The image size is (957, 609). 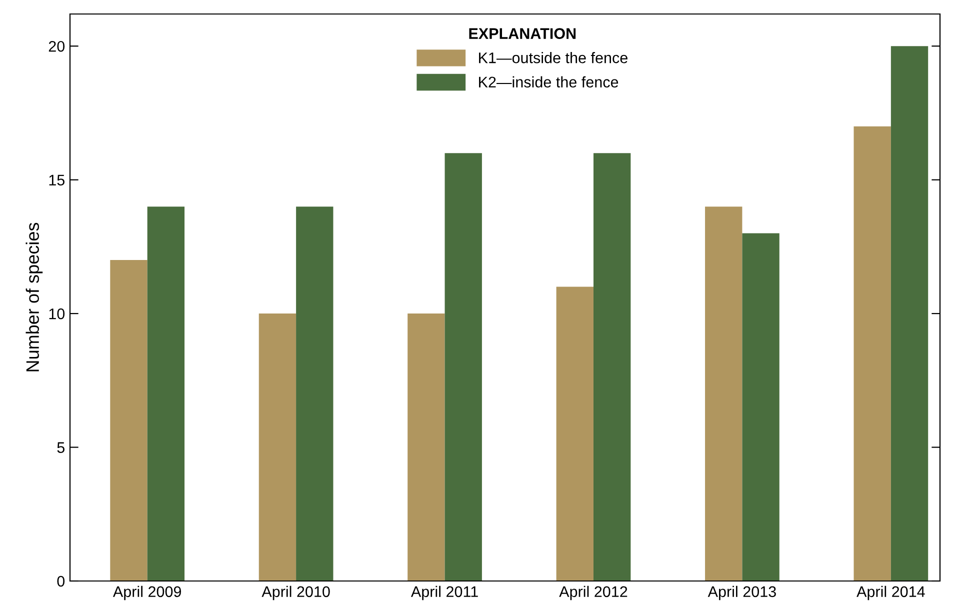 What do you see at coordinates (890, 593) in the screenshot?
I see `x-tick-label: April 2014` at bounding box center [890, 593].